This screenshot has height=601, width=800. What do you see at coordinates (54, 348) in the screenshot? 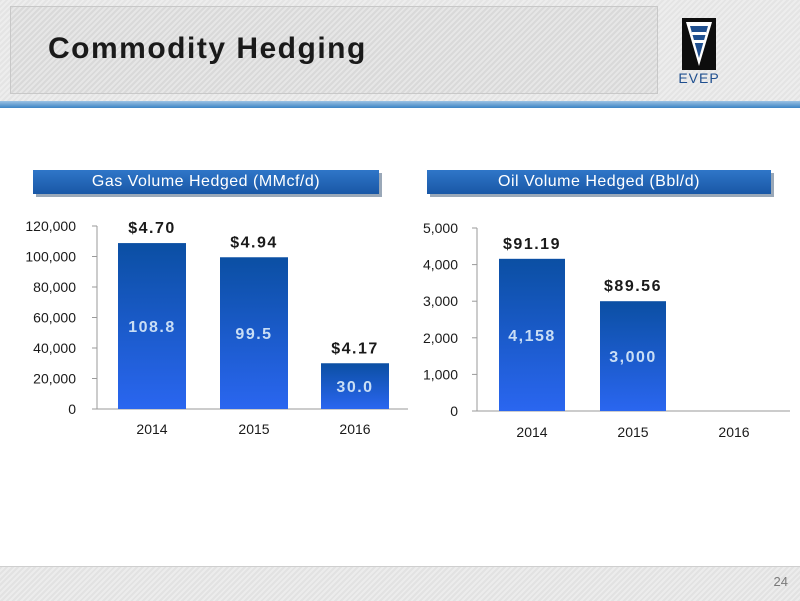
I see `gas-y-tick-label: 40,000` at bounding box center [54, 348].